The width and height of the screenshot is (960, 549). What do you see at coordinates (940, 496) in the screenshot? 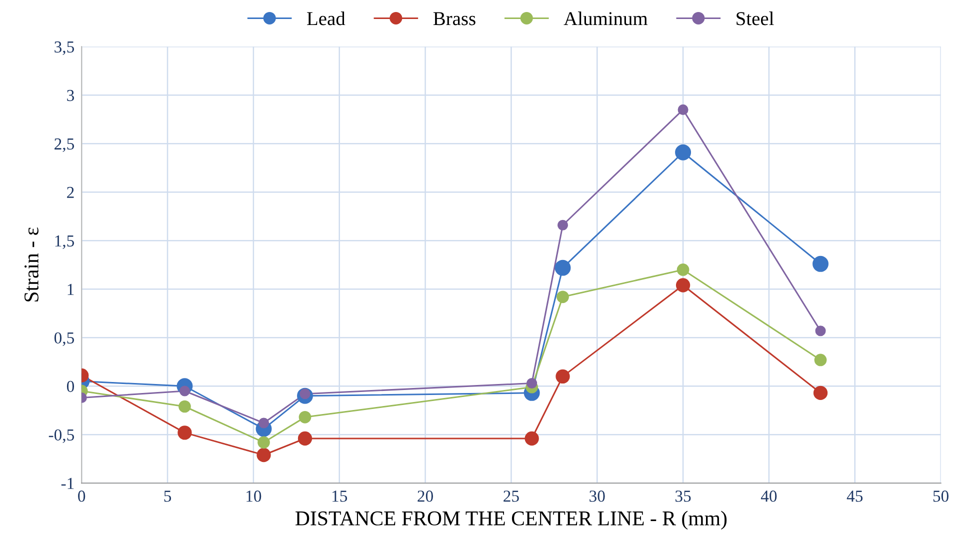
I see `x-tick-label: 50` at bounding box center [940, 496].